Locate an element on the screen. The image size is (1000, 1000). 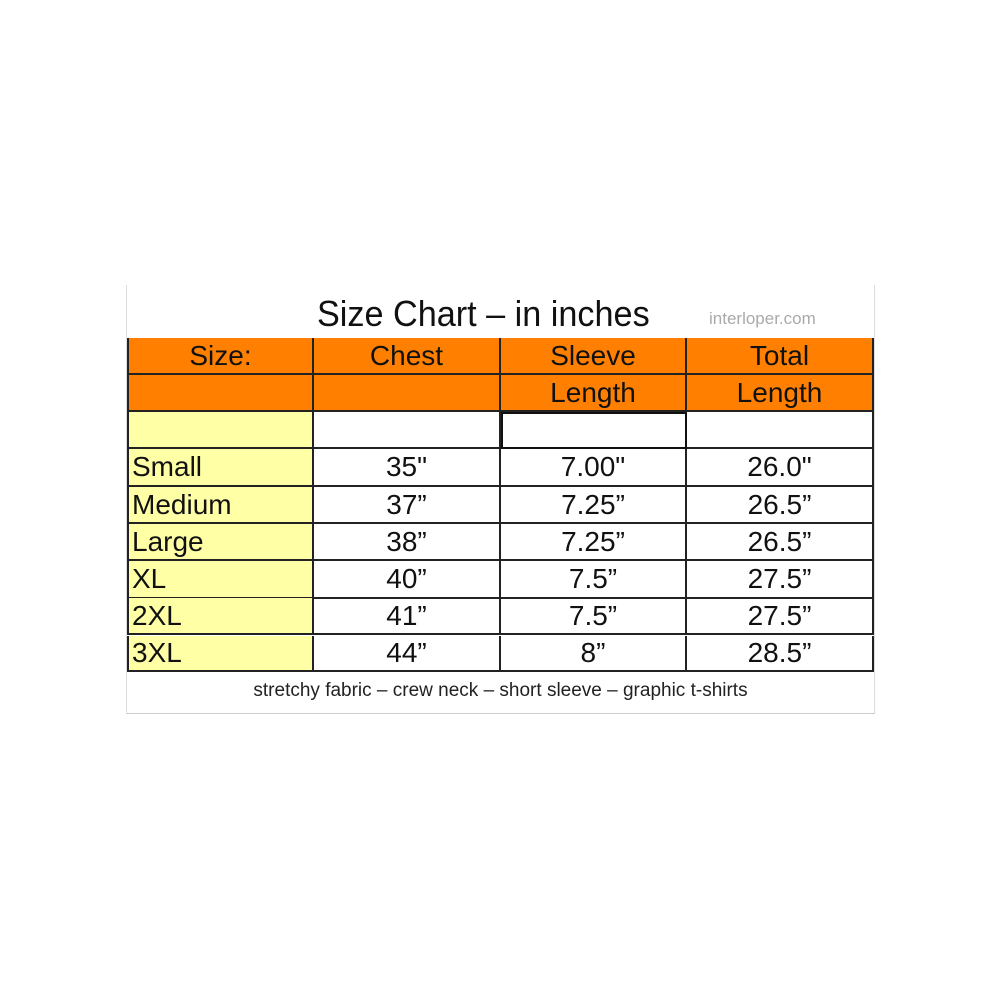
measurement-cell: 38” is located at coordinates (407, 542).